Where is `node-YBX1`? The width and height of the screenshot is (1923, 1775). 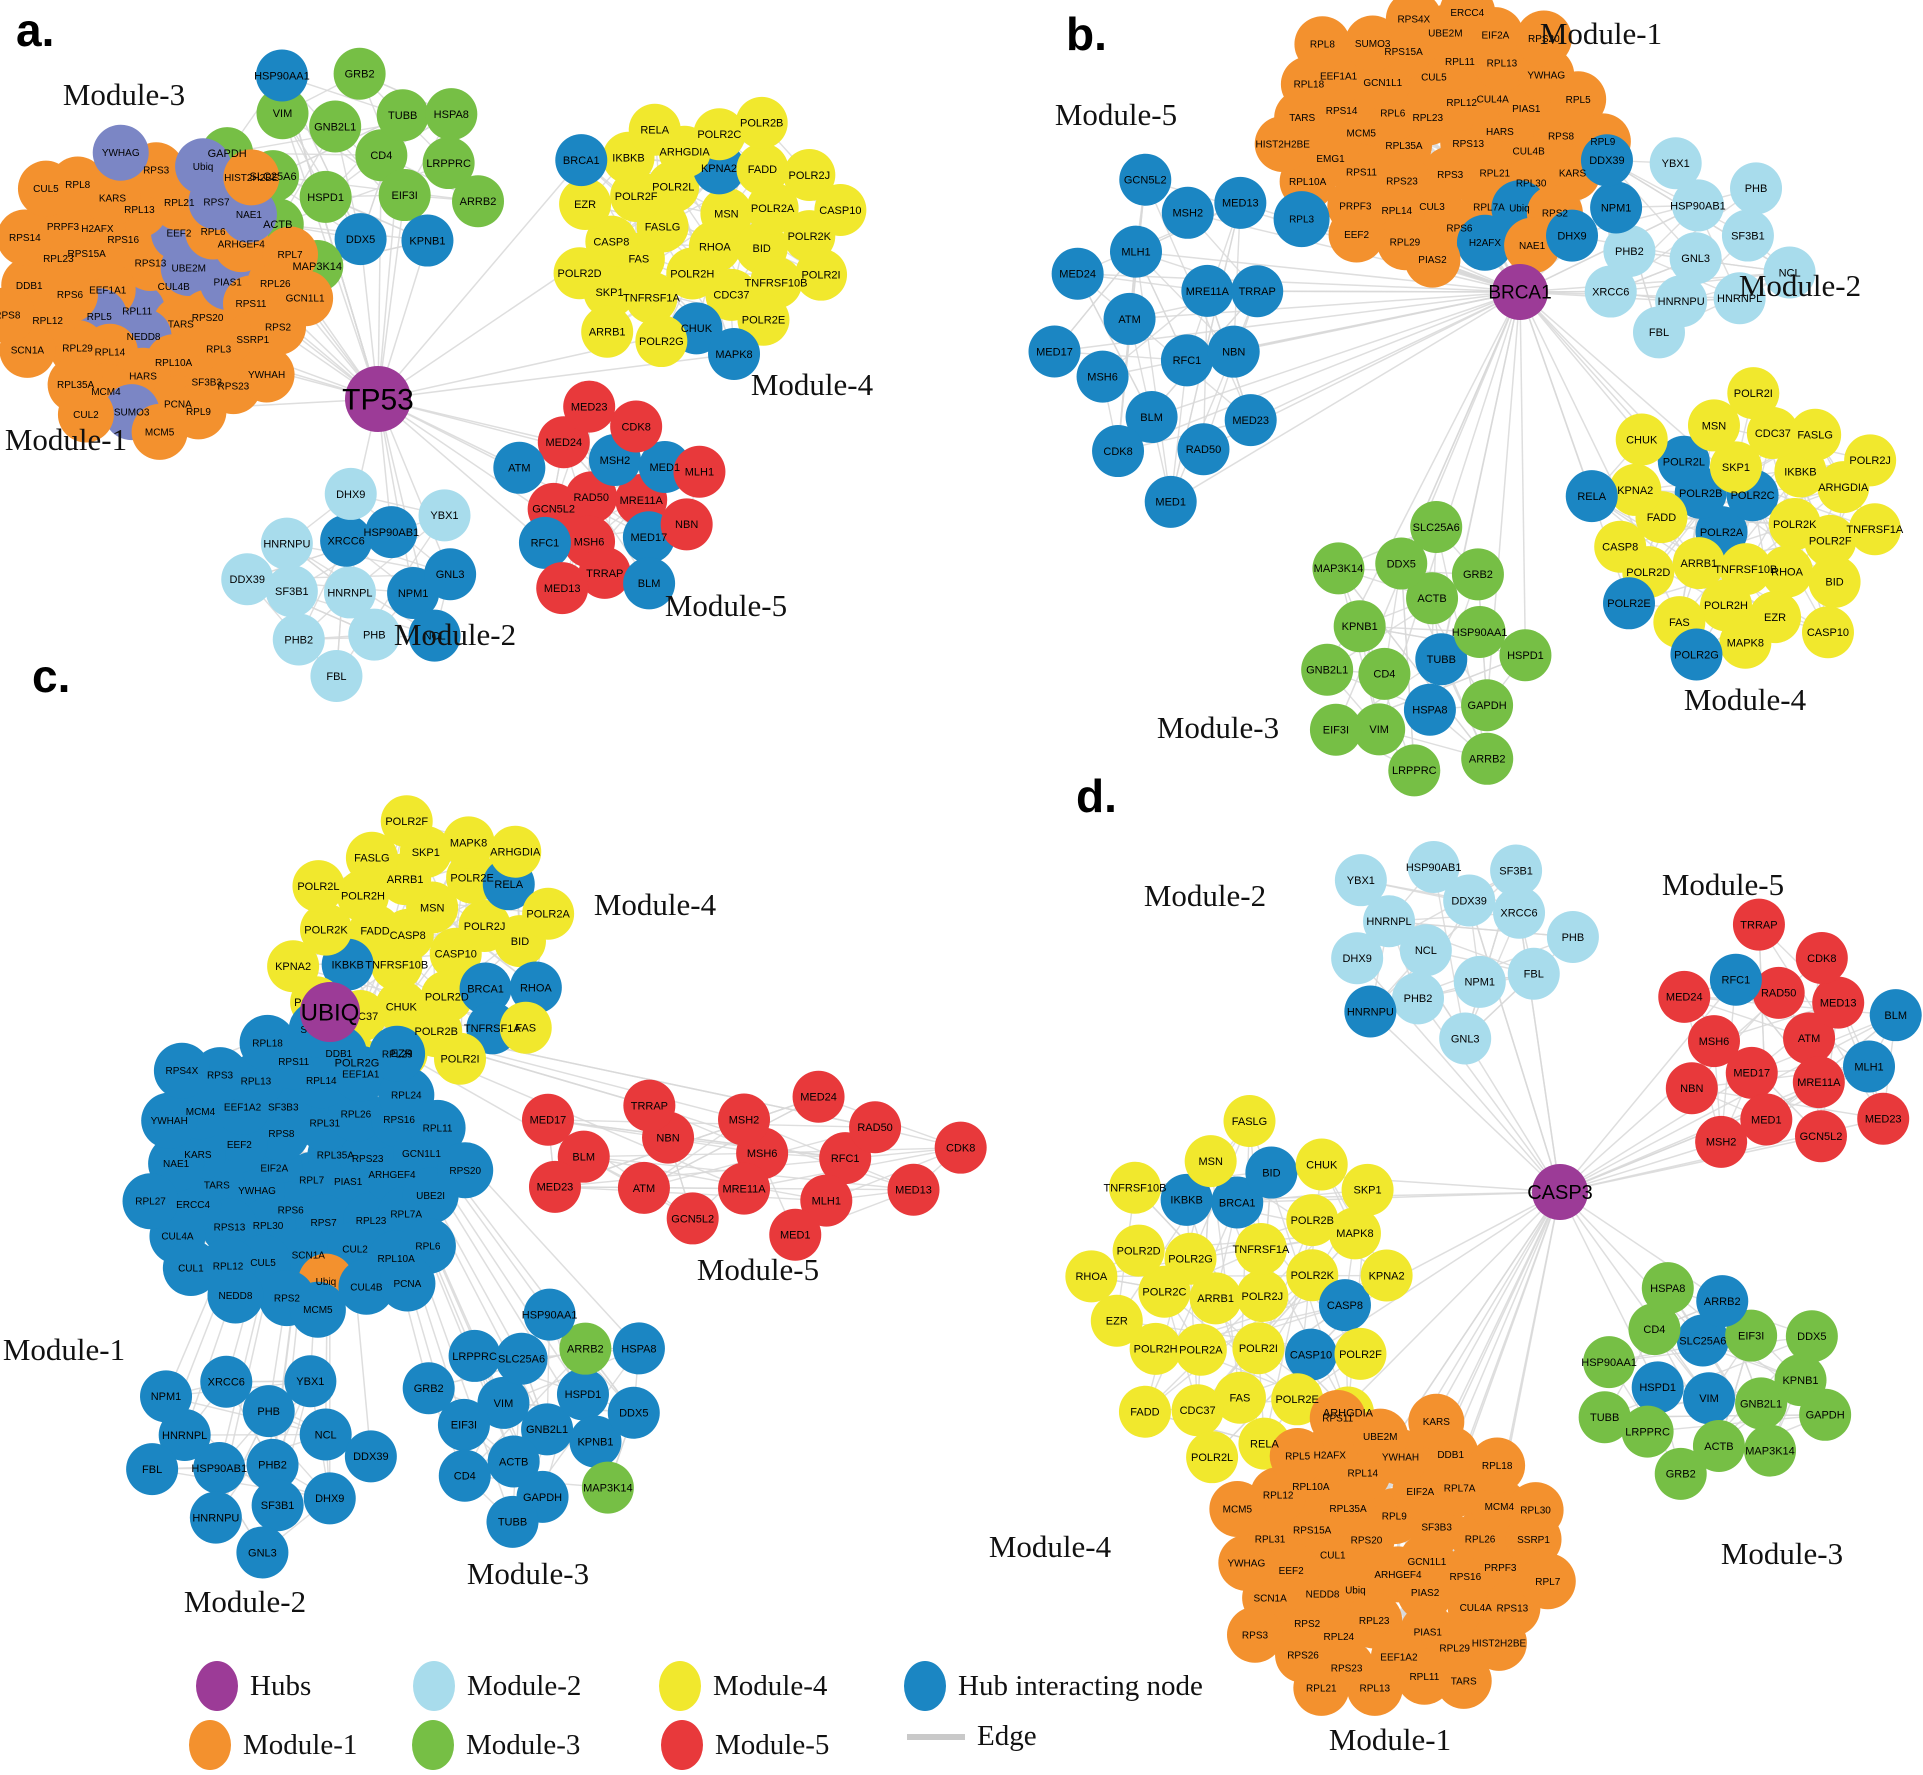
node-YBX1 is located at coordinates (1675, 163).